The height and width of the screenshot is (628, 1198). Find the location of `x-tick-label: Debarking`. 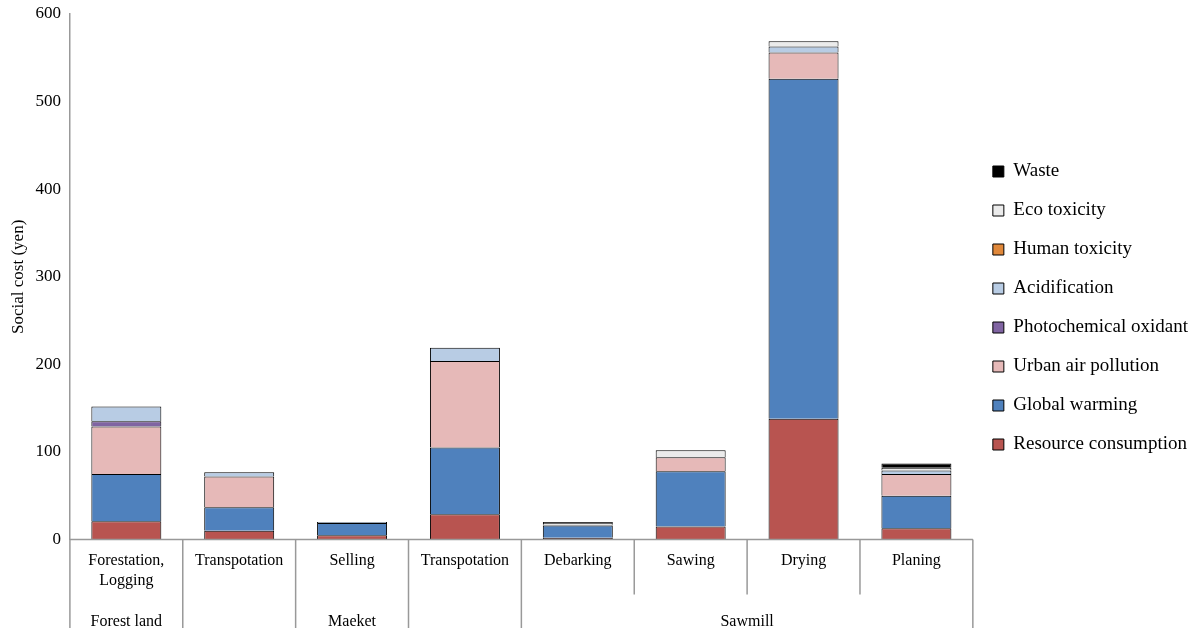

x-tick-label: Debarking is located at coordinates (578, 560).